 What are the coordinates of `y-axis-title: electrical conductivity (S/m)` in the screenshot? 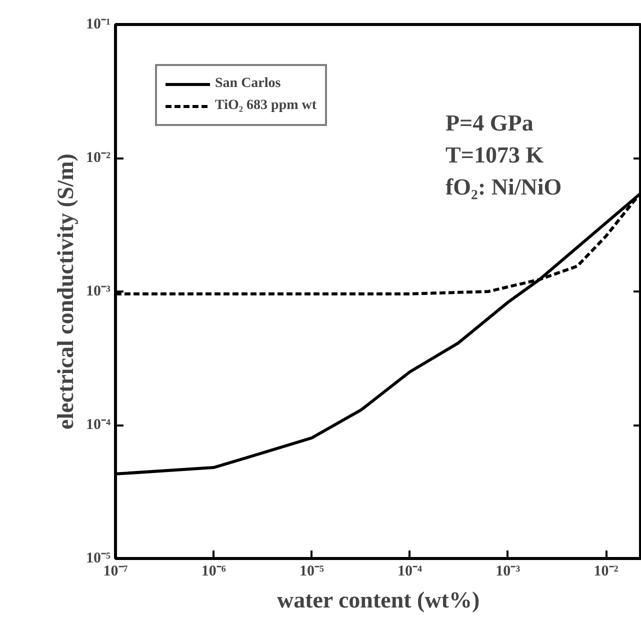 It's located at (65, 292).